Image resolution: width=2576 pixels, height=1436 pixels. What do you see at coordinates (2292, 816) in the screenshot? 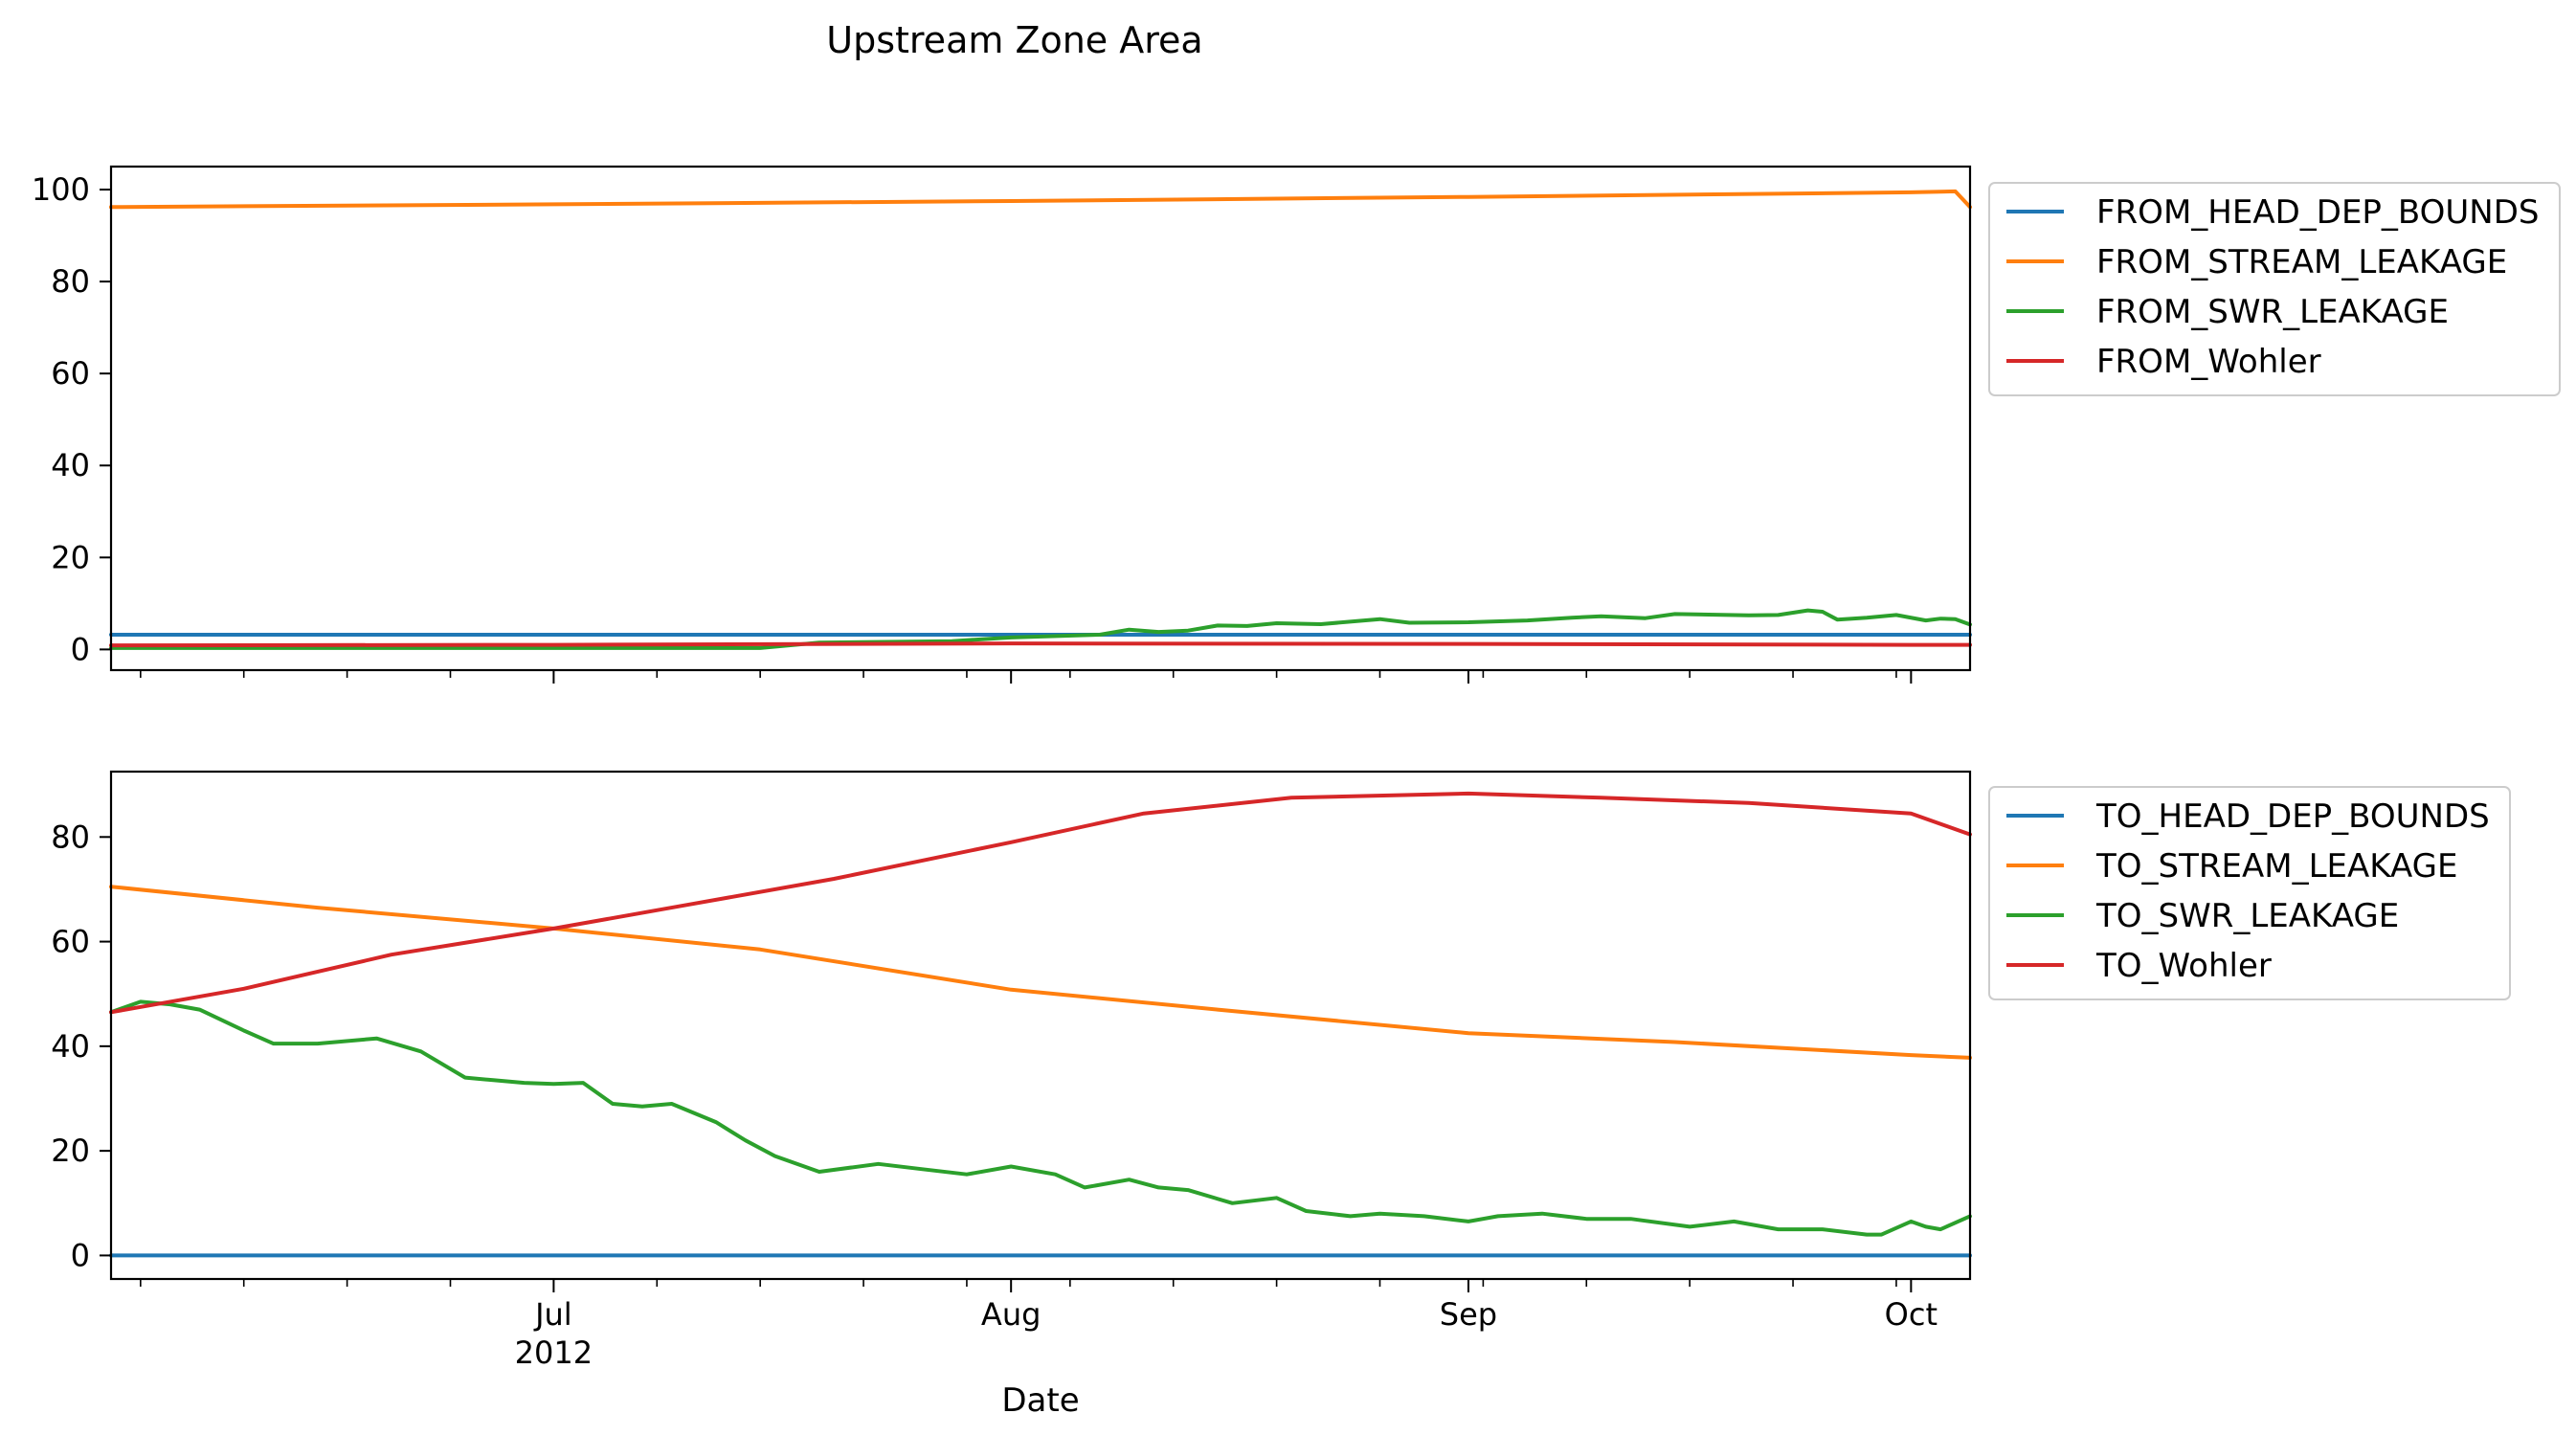
I see `legend-entry: TO_HEAD_DEP_BOUNDS` at bounding box center [2292, 816].